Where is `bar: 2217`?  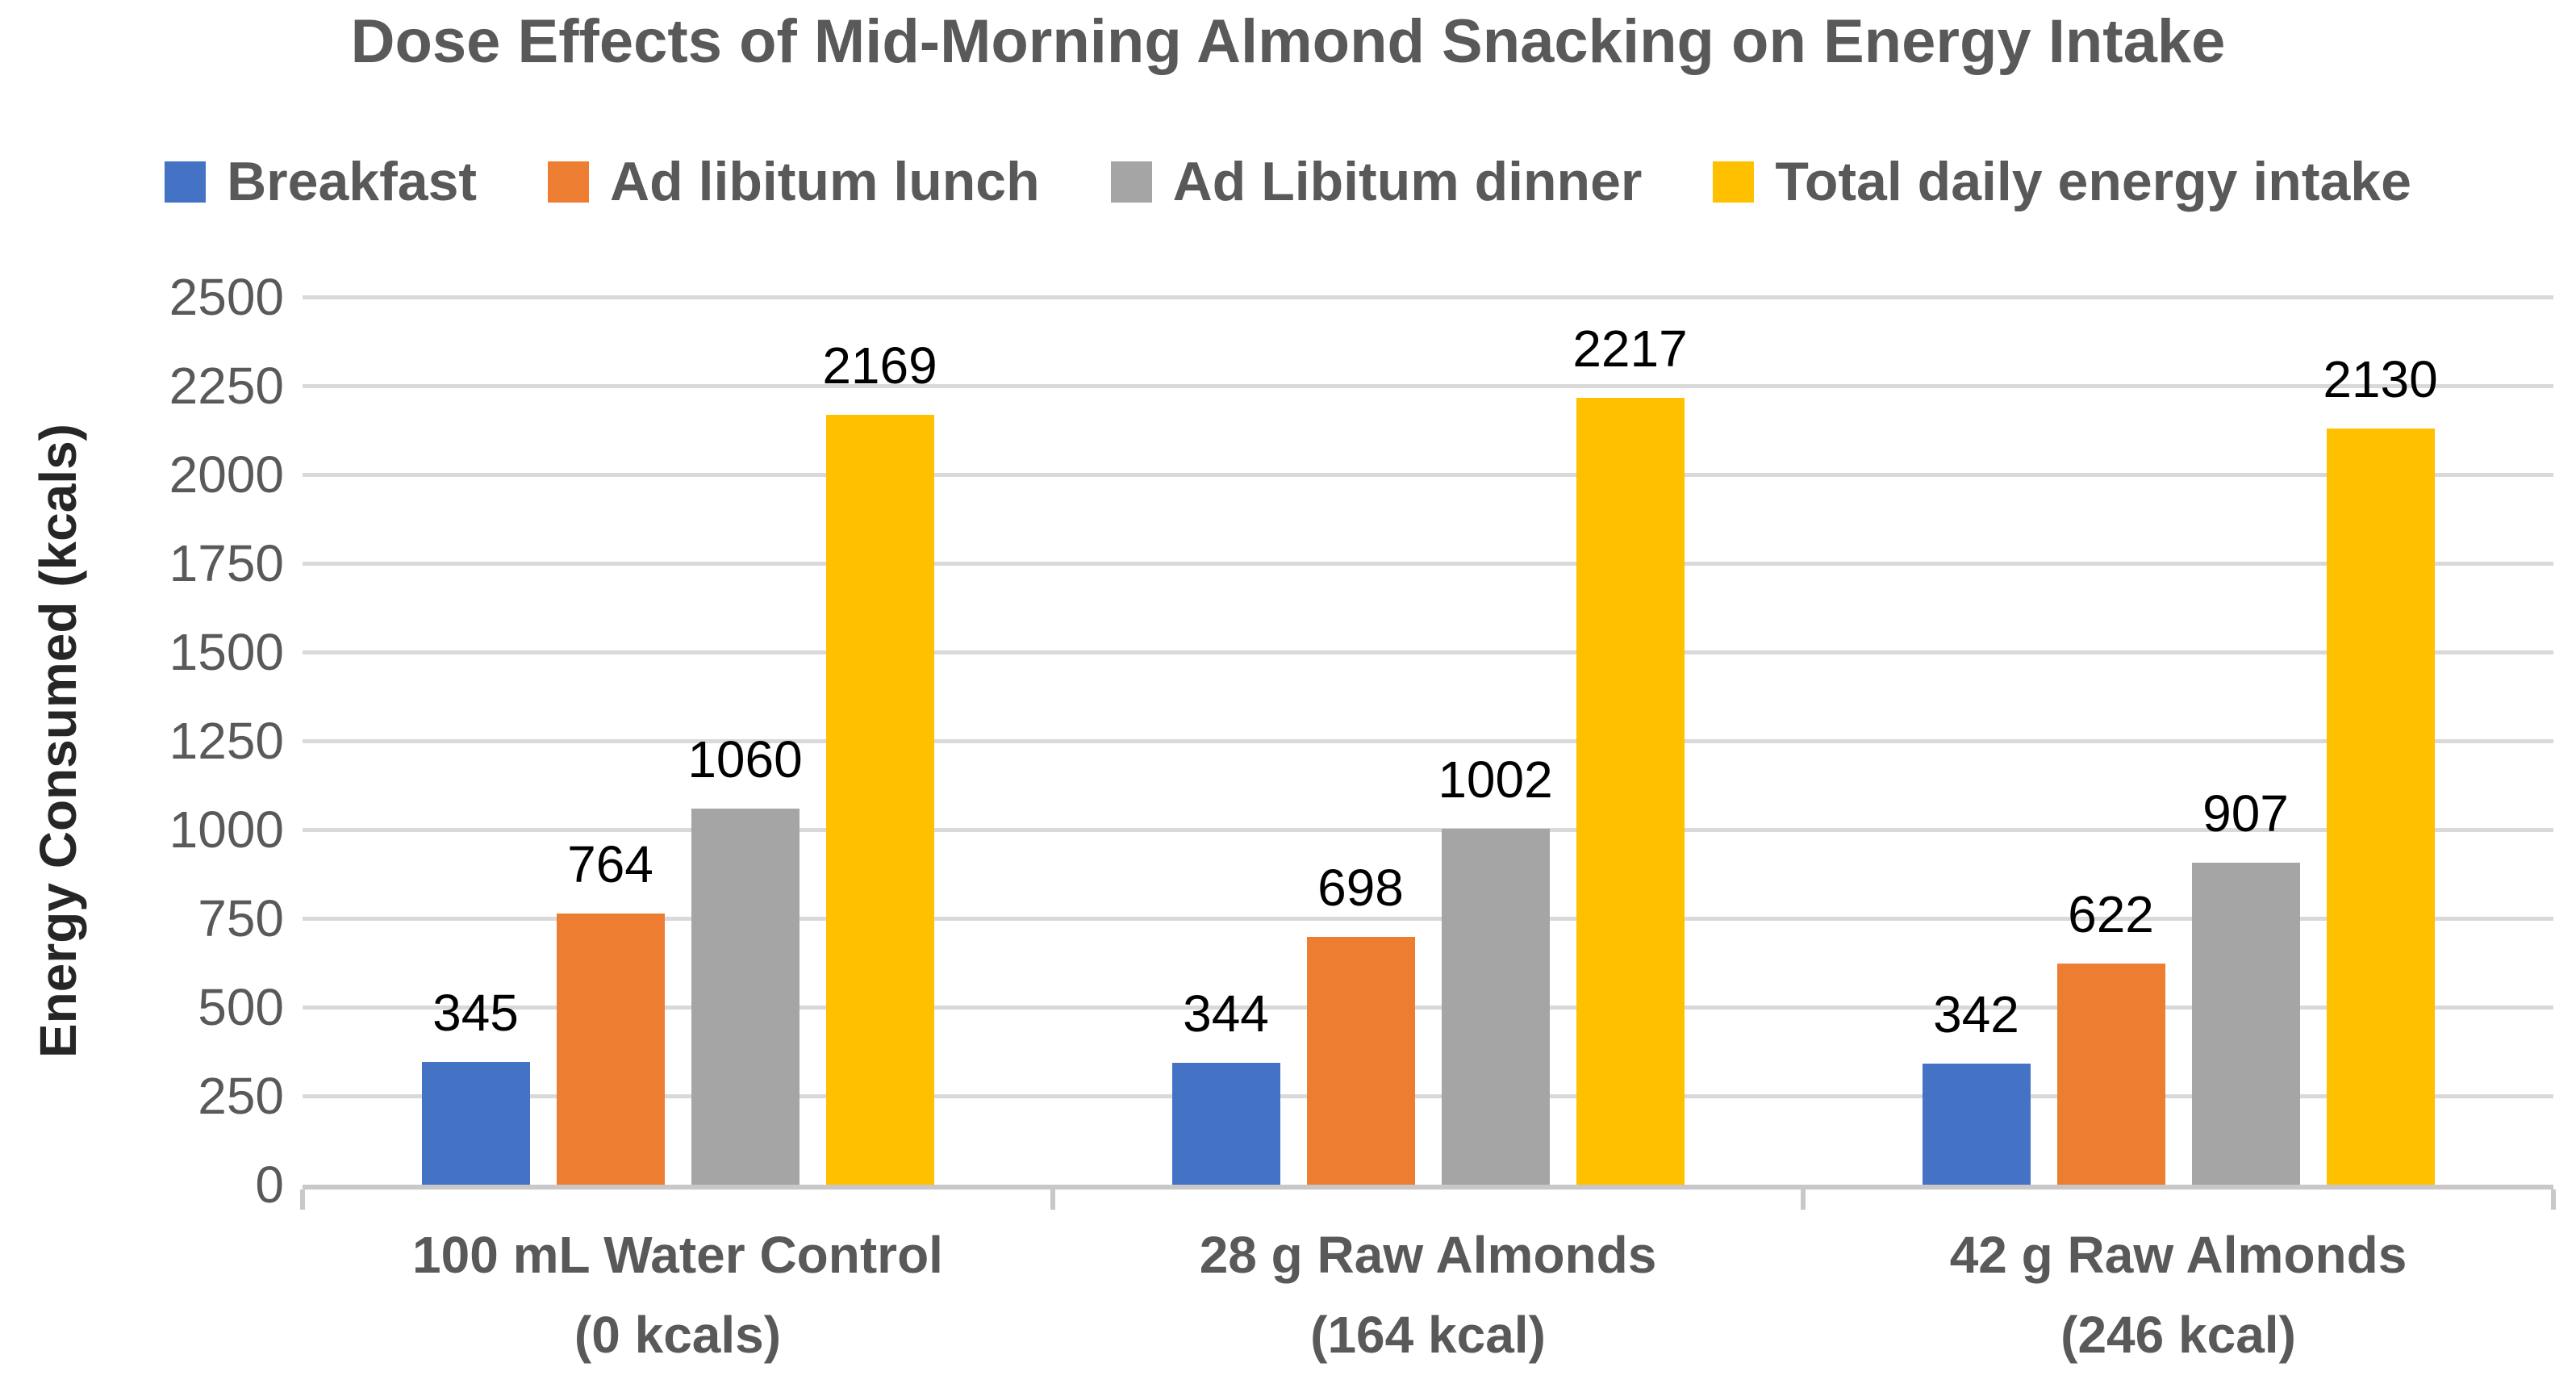
bar: 2217 is located at coordinates (1630, 752).